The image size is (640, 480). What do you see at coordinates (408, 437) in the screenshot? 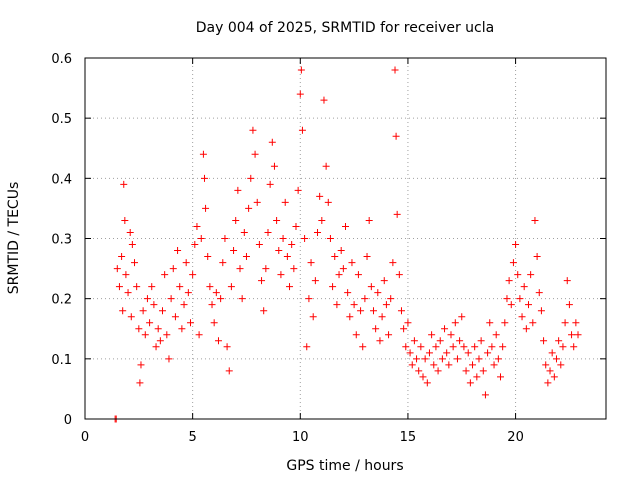
I see `x-tick-label: 15` at bounding box center [408, 437].